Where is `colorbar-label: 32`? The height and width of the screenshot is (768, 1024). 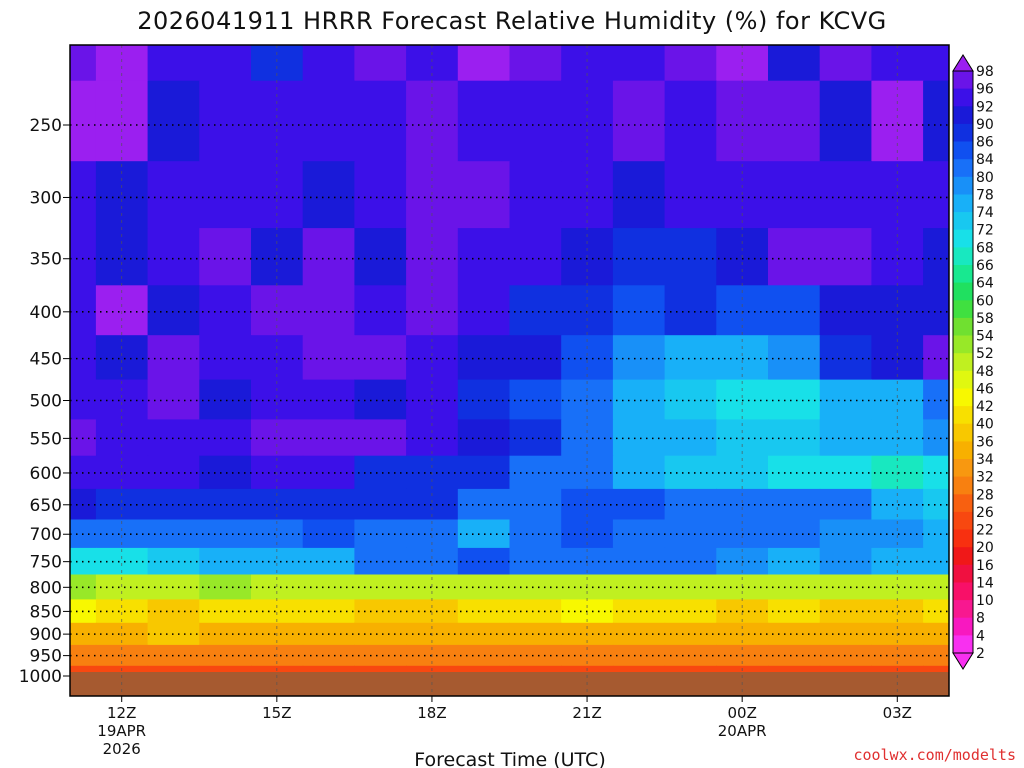
colorbar-label: 32 is located at coordinates (985, 478).